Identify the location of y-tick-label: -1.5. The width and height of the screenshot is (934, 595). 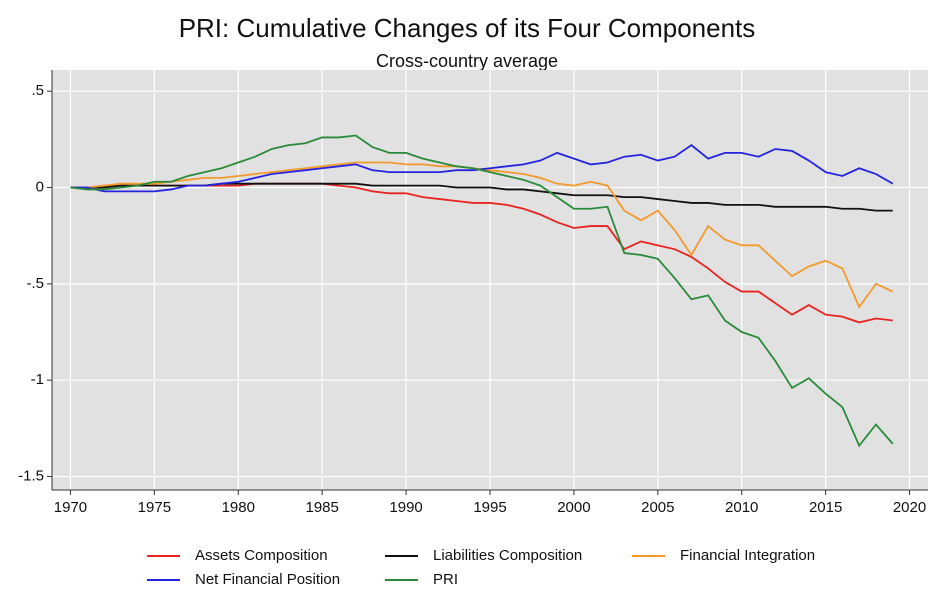
(31, 475).